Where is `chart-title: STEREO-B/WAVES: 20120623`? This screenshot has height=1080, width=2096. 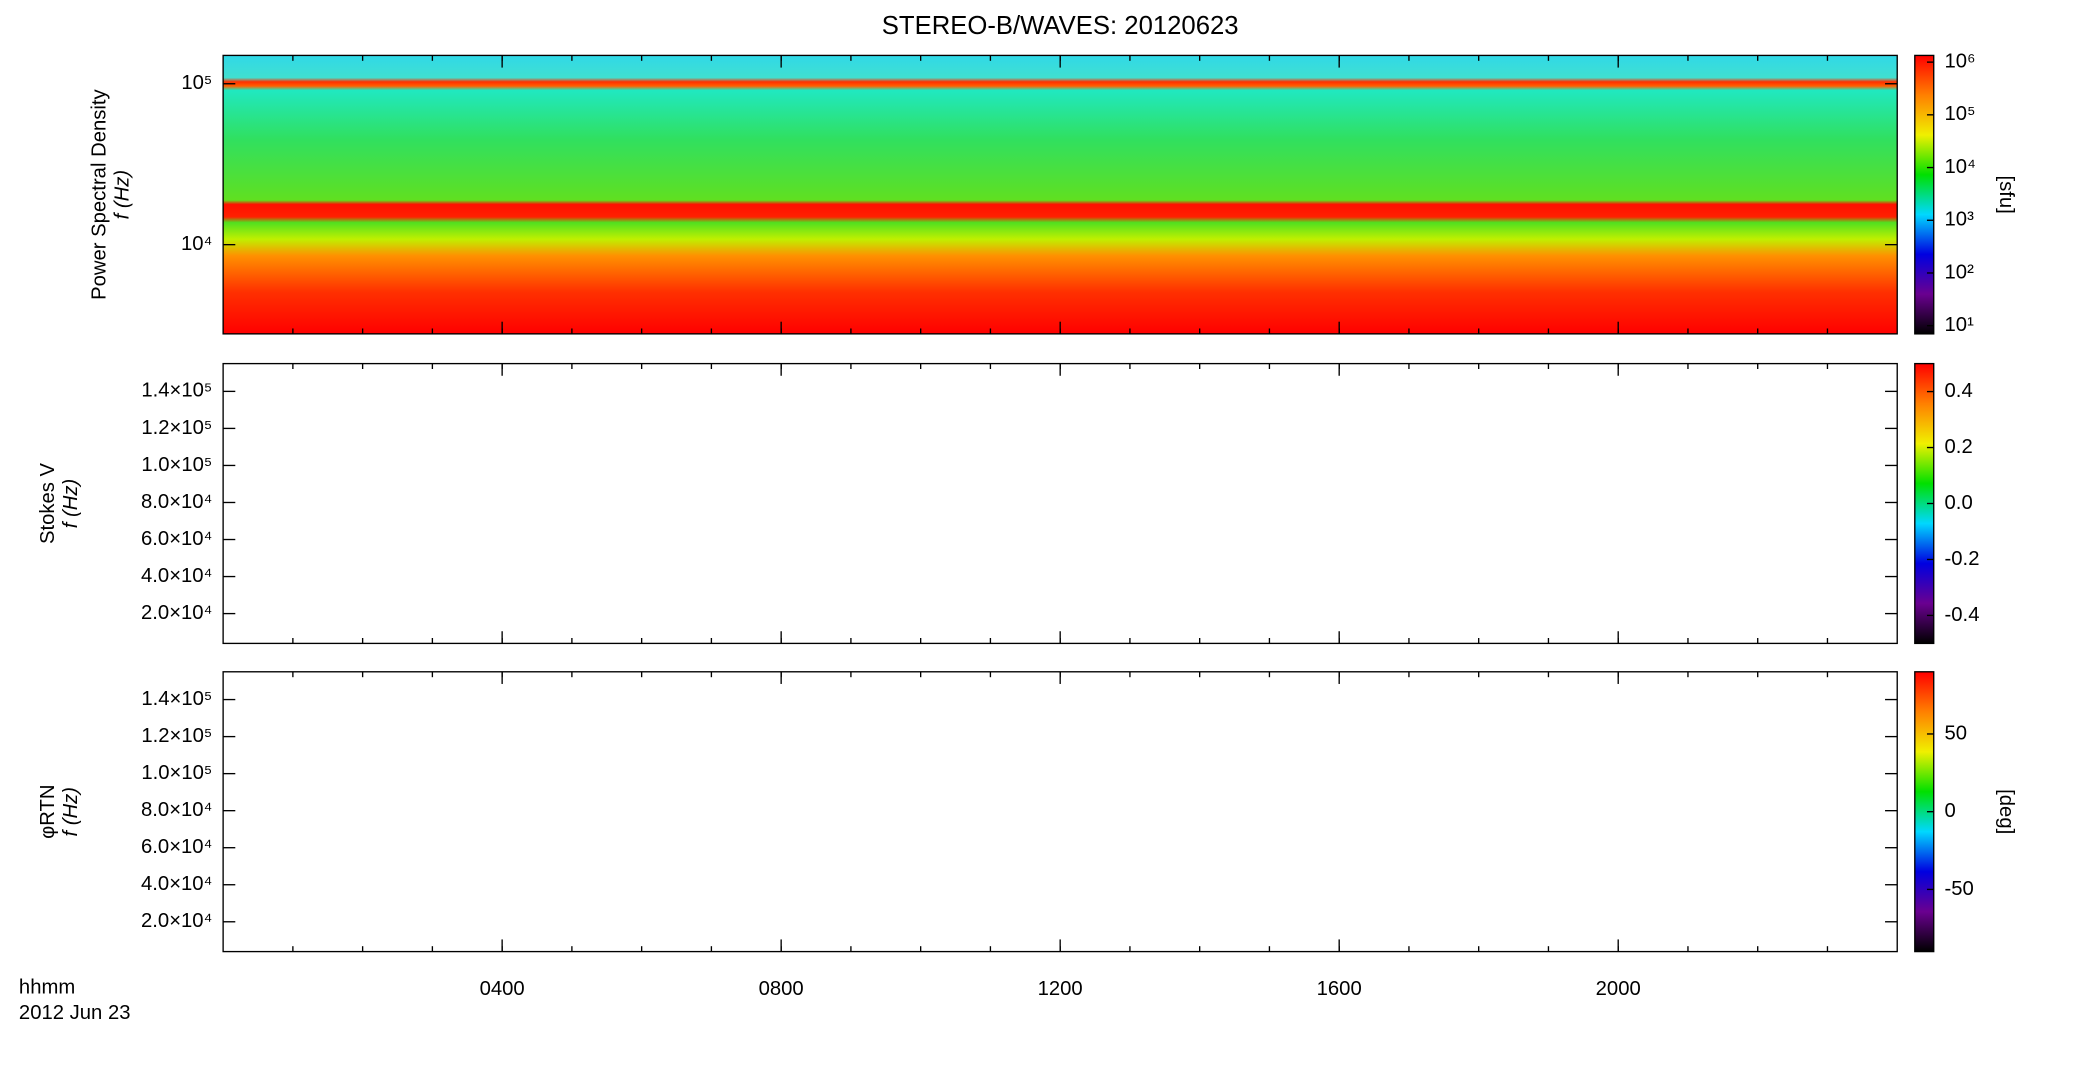 chart-title: STEREO-B/WAVES: 20120623 is located at coordinates (1060, 26).